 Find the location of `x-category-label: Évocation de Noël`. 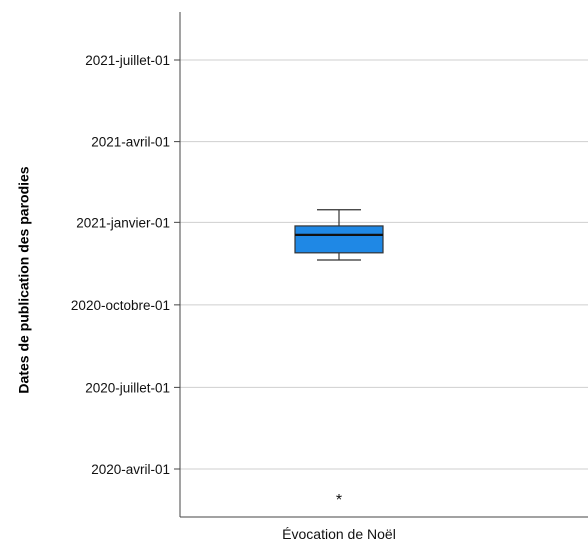

x-category-label: Évocation de Noël is located at coordinates (339, 533).